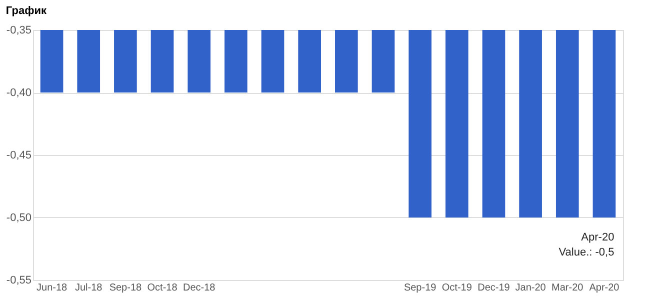 This screenshot has width=665, height=301. I want to click on x-tick-label: Dec-19, so click(494, 288).